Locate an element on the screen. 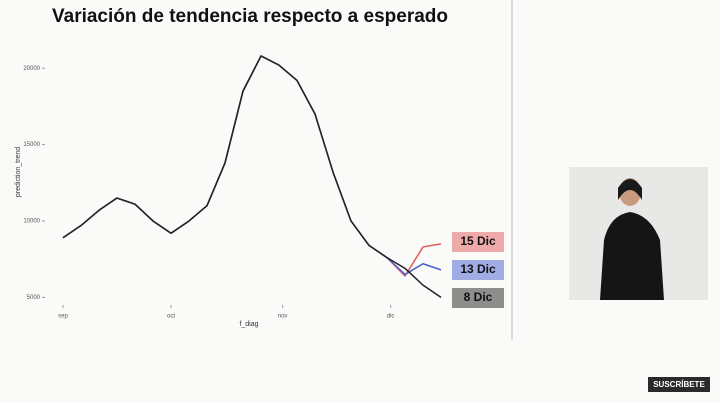 The image size is (720, 403). y-tick-label: 10000 is located at coordinates (31, 222).